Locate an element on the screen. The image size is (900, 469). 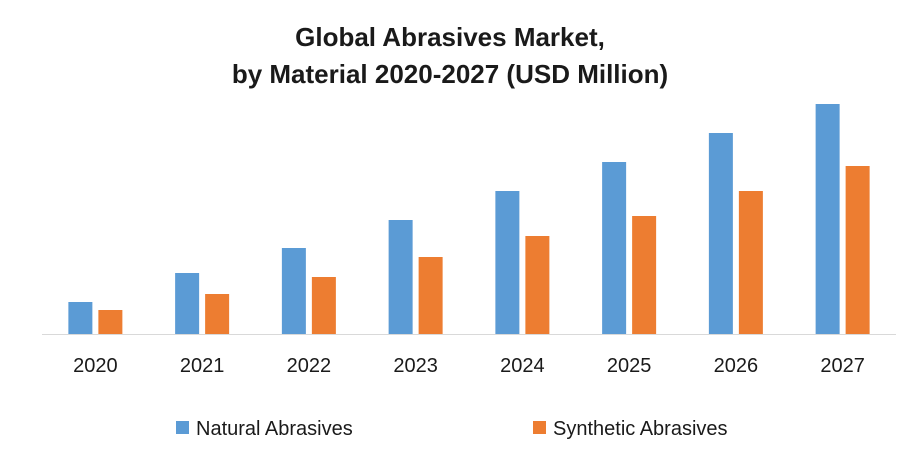
x-tick-label: 2027 is located at coordinates (842, 366).